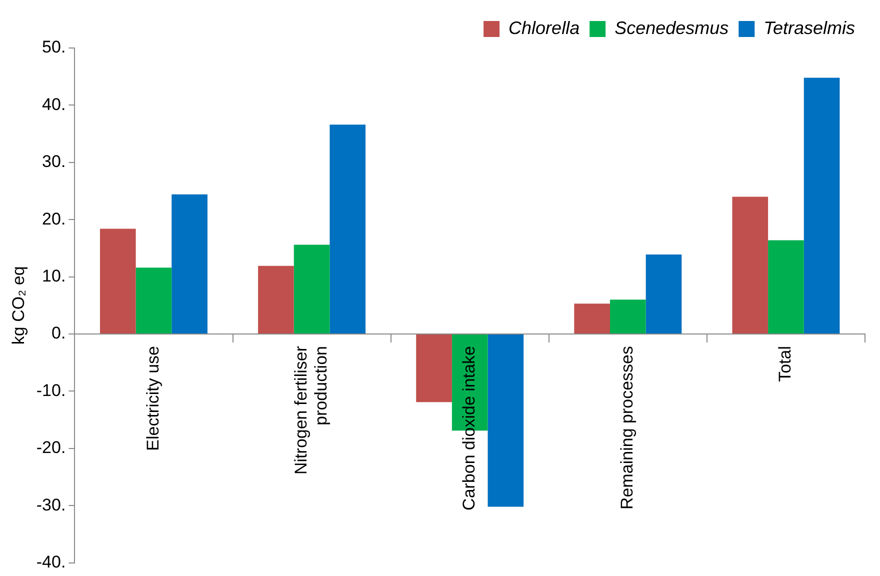 This screenshot has height=576, width=880. What do you see at coordinates (54, 218) in the screenshot?
I see `y-tick-label: 20.` at bounding box center [54, 218].